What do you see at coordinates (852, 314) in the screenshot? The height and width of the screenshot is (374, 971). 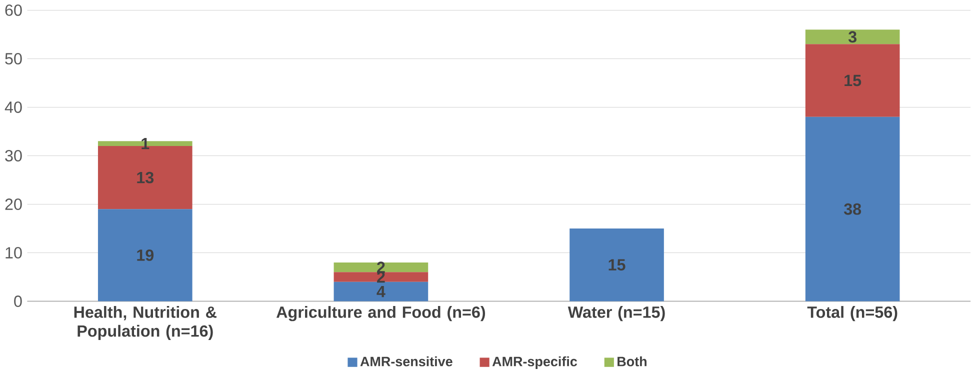 I see `x-tick-label: Total (n=56)` at bounding box center [852, 314].